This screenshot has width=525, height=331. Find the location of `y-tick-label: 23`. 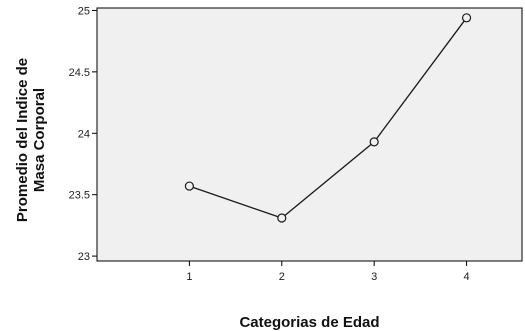

y-tick-label: 23 is located at coordinates (84, 257).